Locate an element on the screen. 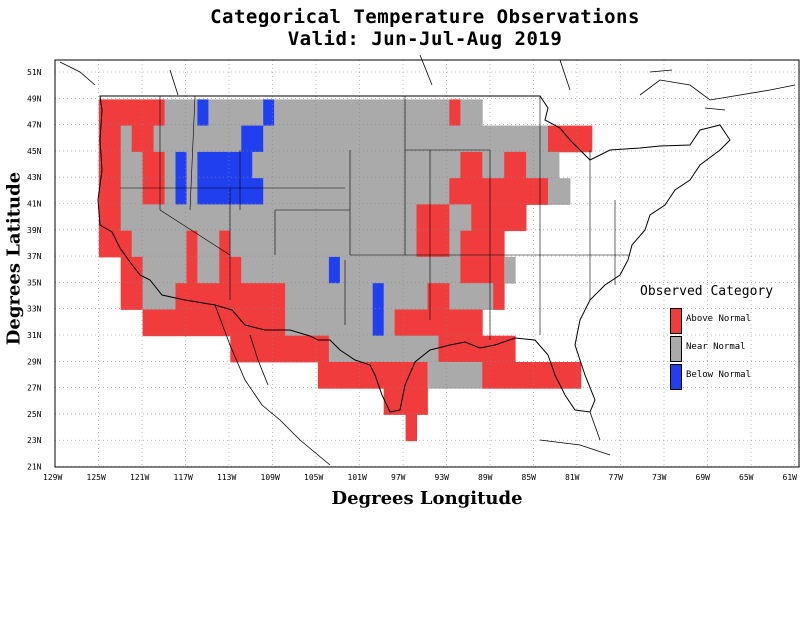 This screenshot has height=618, width=800. y-tick-label: 25N is located at coordinates (34, 414).